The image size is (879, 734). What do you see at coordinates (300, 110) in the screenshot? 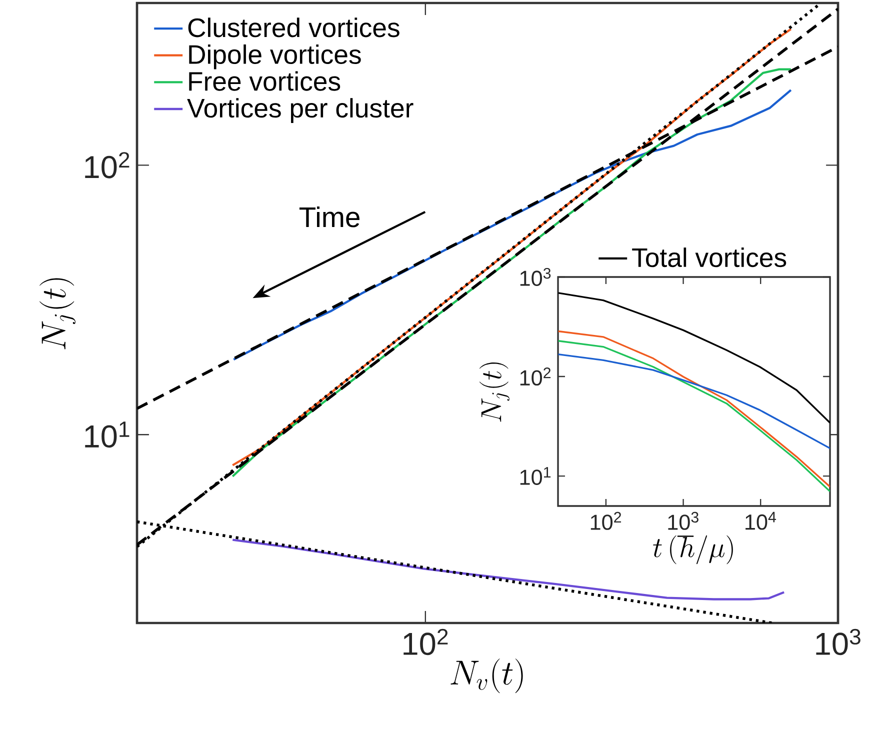
I see `legend-label: Vortices per cluster` at bounding box center [300, 110].